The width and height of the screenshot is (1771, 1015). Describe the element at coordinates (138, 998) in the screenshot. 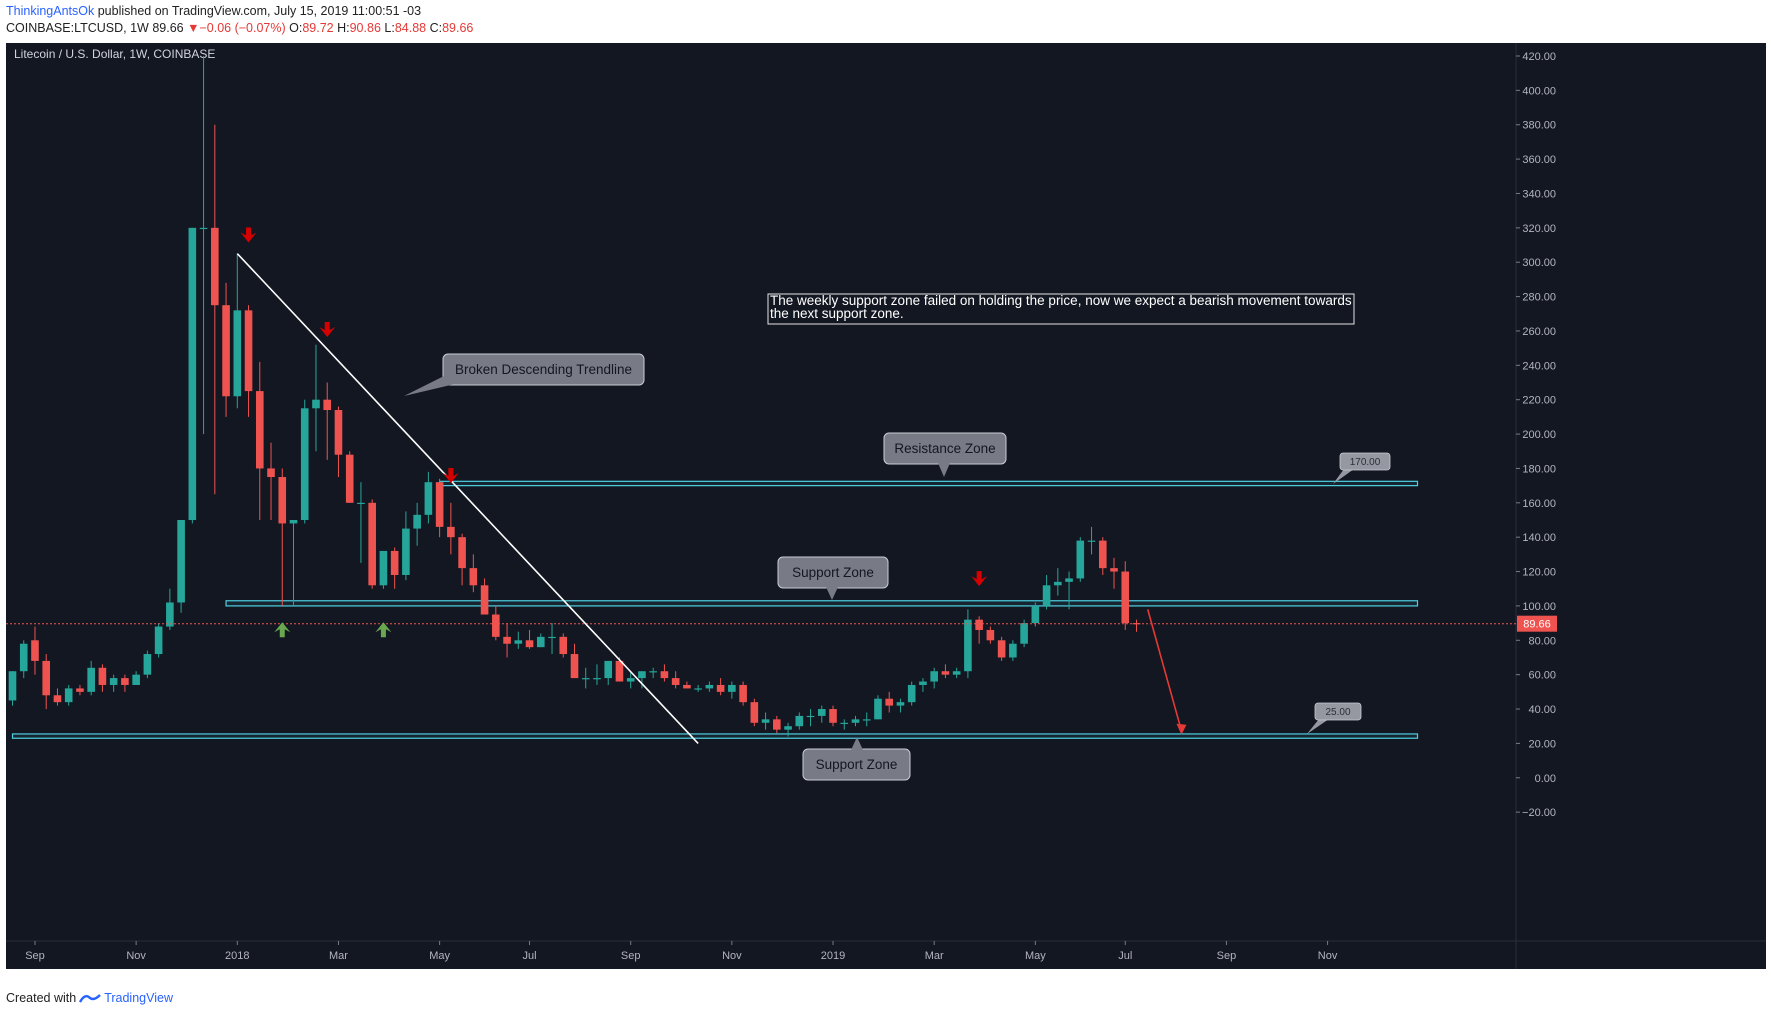

I see `tradingview-link: TradingView` at that location.